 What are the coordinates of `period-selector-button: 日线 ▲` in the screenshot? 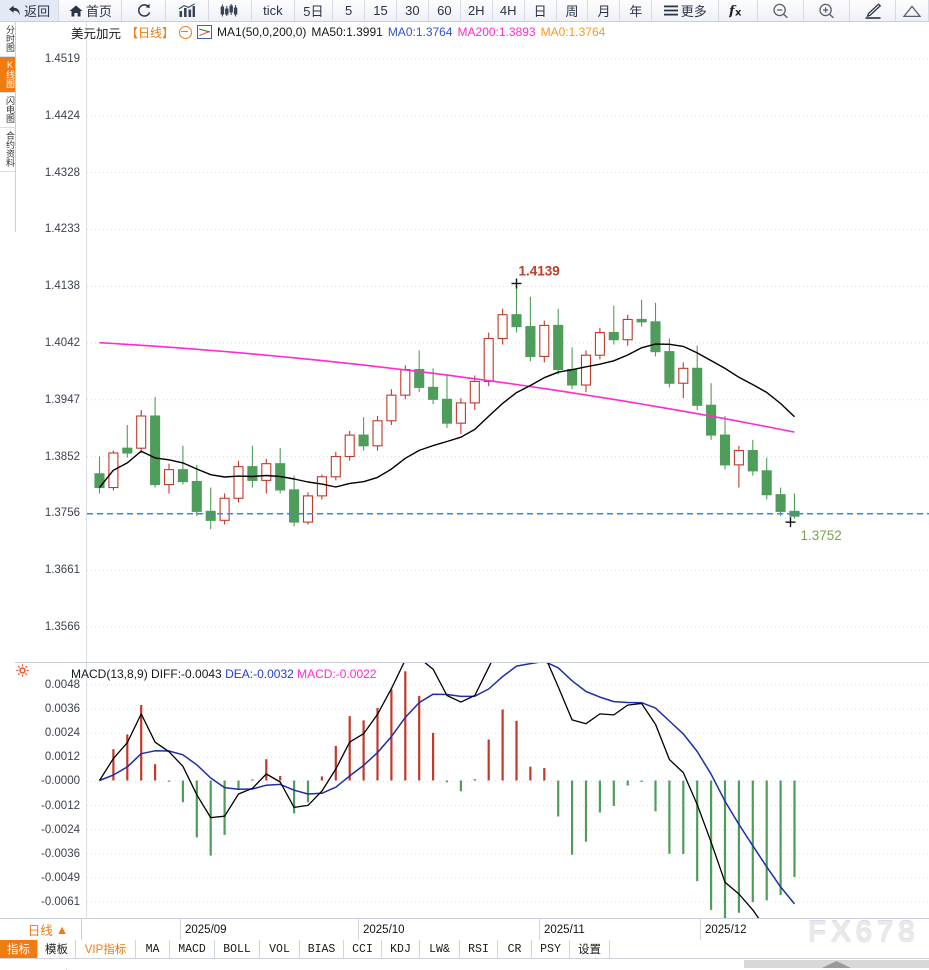 It's located at (48, 929).